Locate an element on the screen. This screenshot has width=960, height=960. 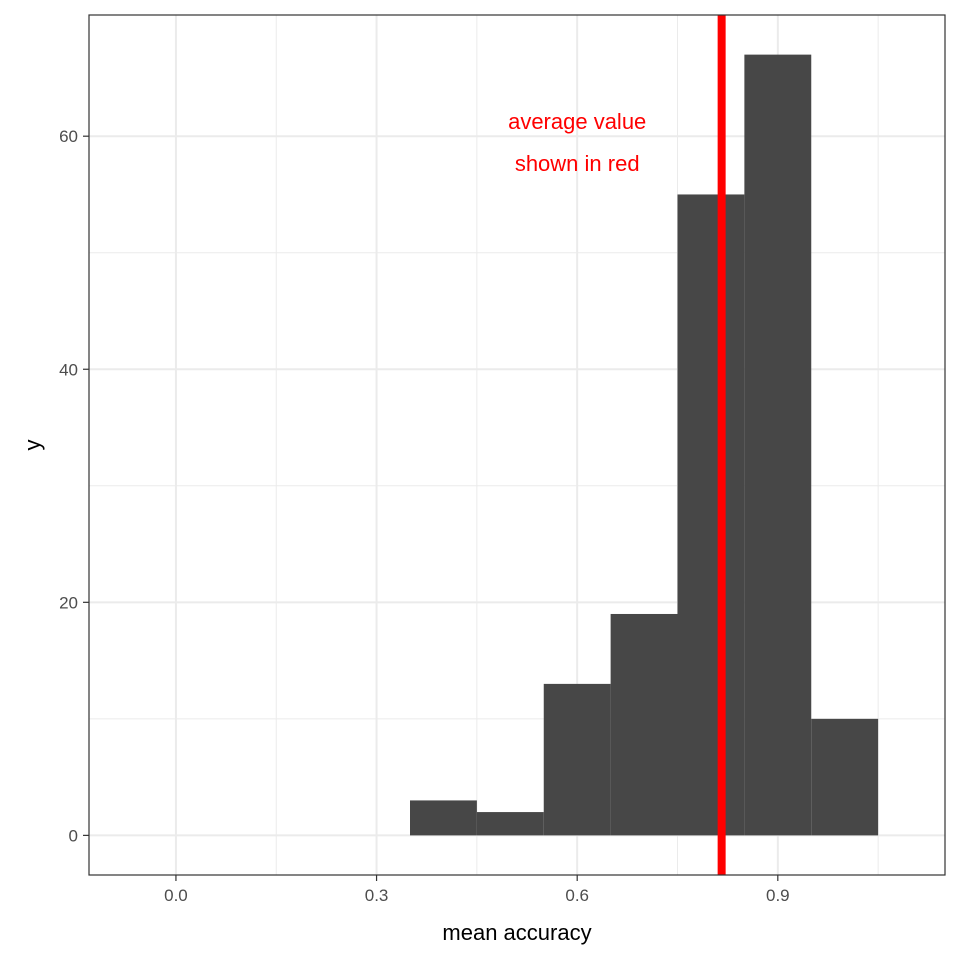
x-tick-label: 0.3 is located at coordinates (377, 895).